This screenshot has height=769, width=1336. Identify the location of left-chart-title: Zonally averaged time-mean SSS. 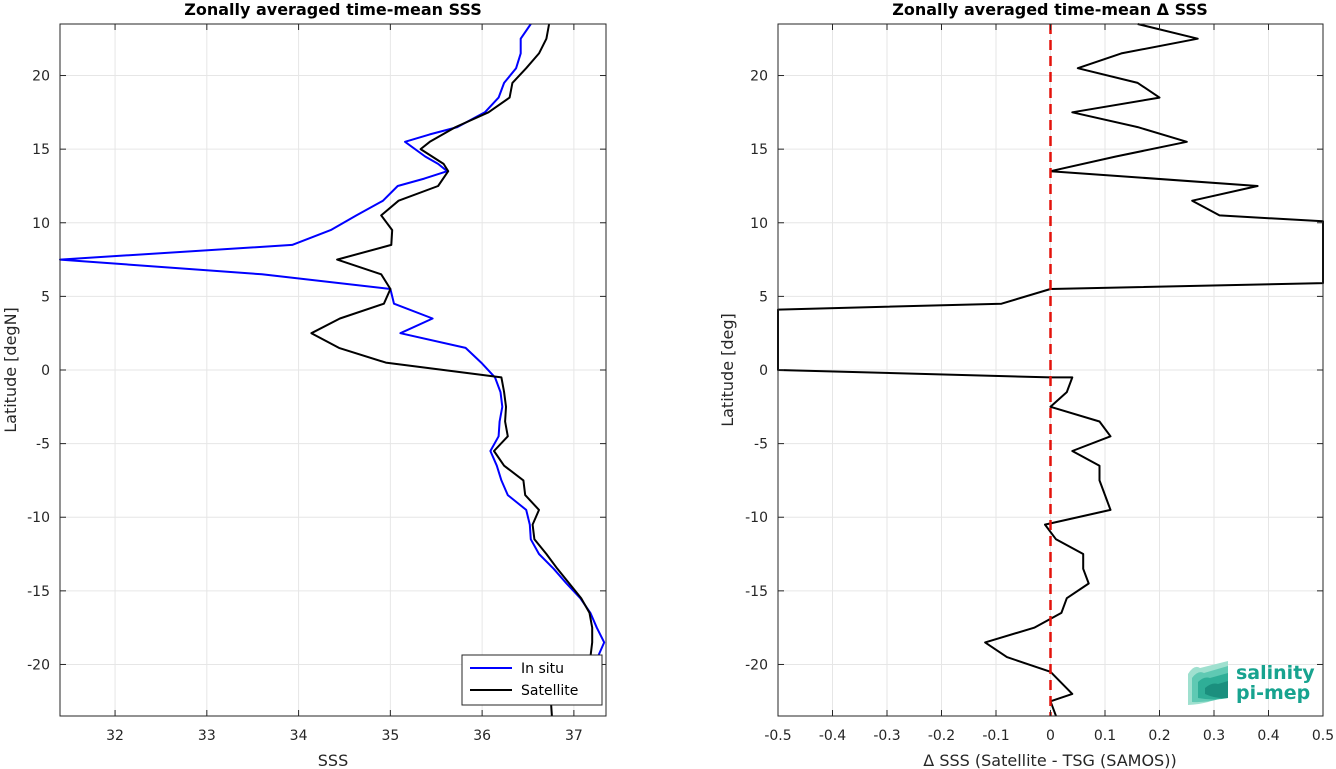
(333, 9).